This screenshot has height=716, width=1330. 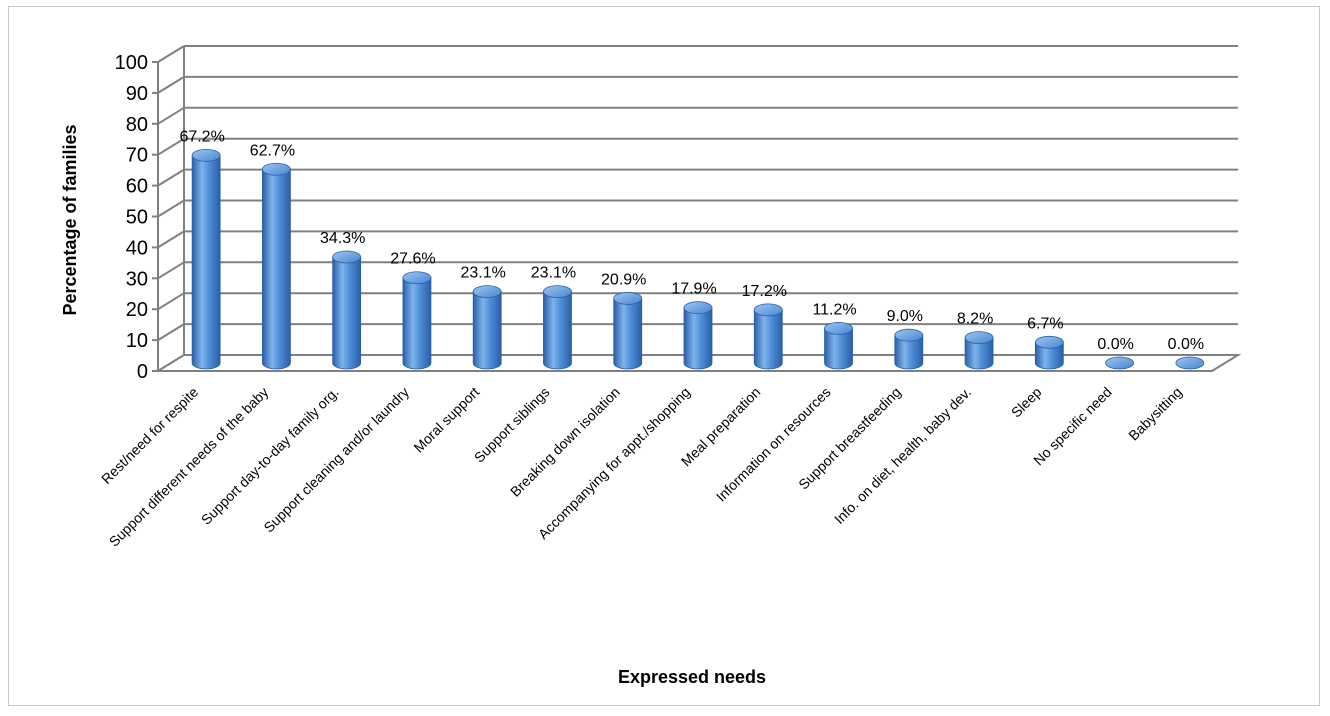 I want to click on data-label: 17.2%, so click(x=764, y=291).